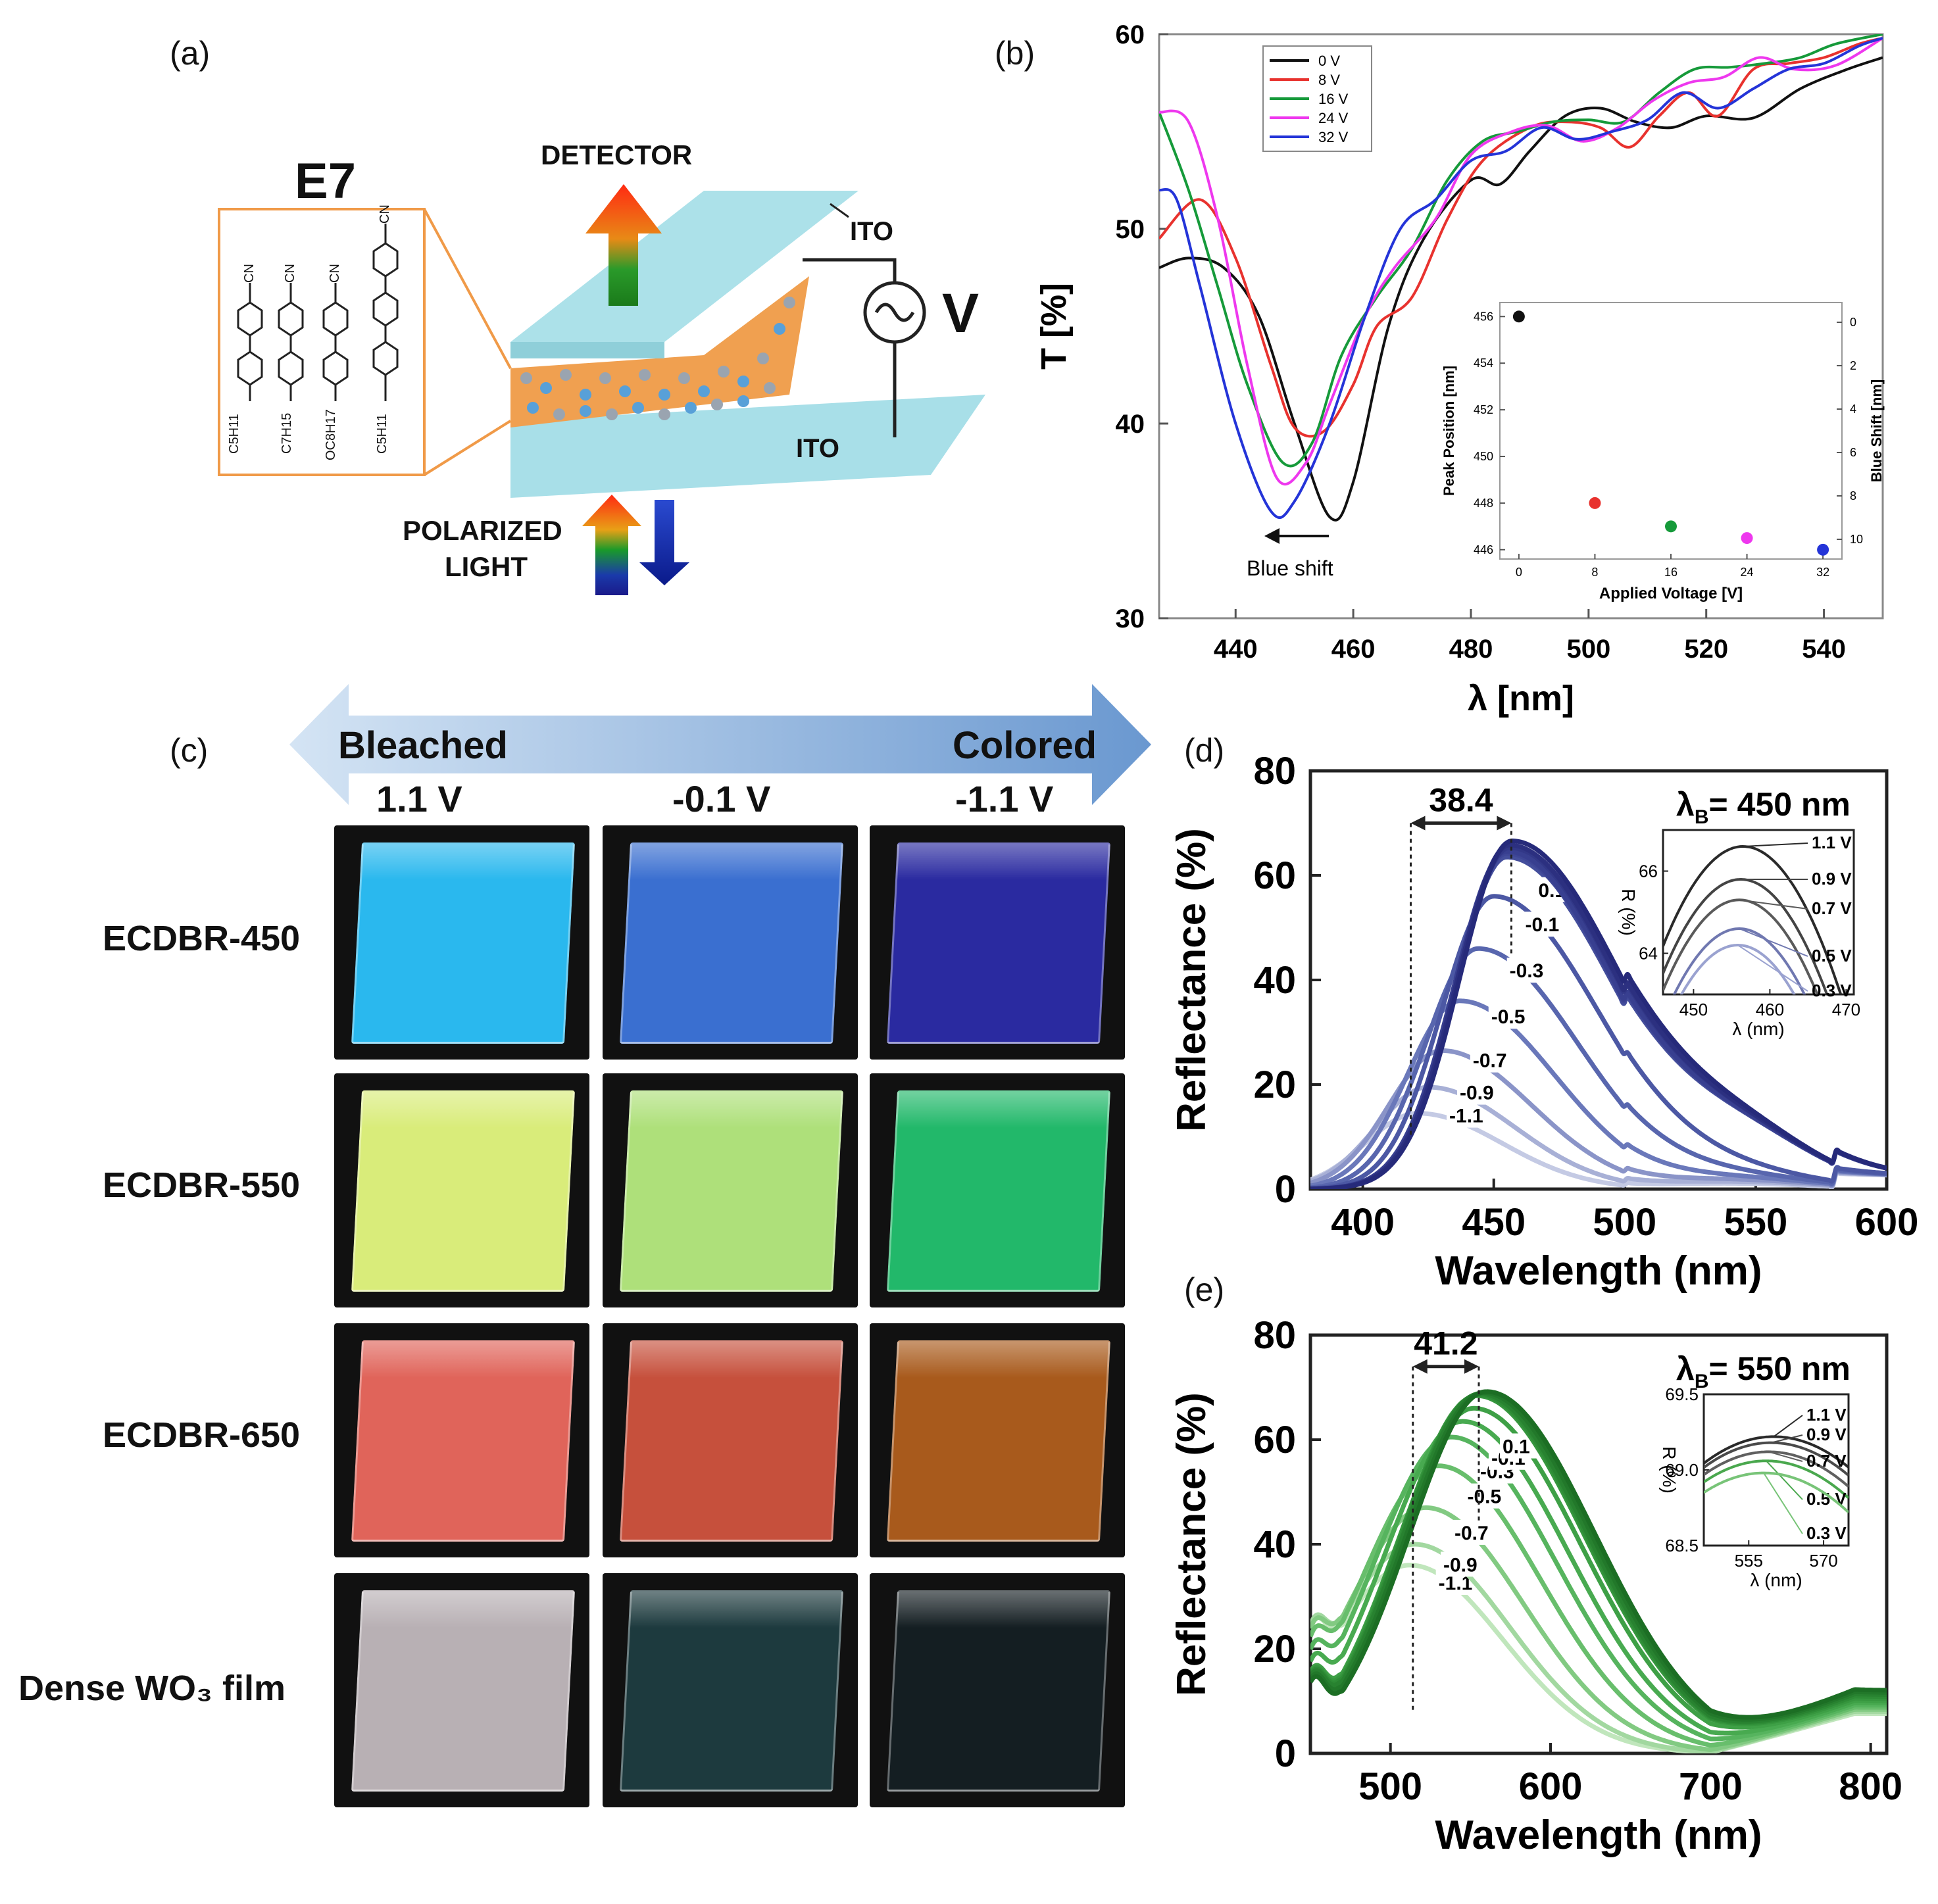  Describe the element at coordinates (1025, 745) in the screenshot. I see `colored-label: Colored` at that location.